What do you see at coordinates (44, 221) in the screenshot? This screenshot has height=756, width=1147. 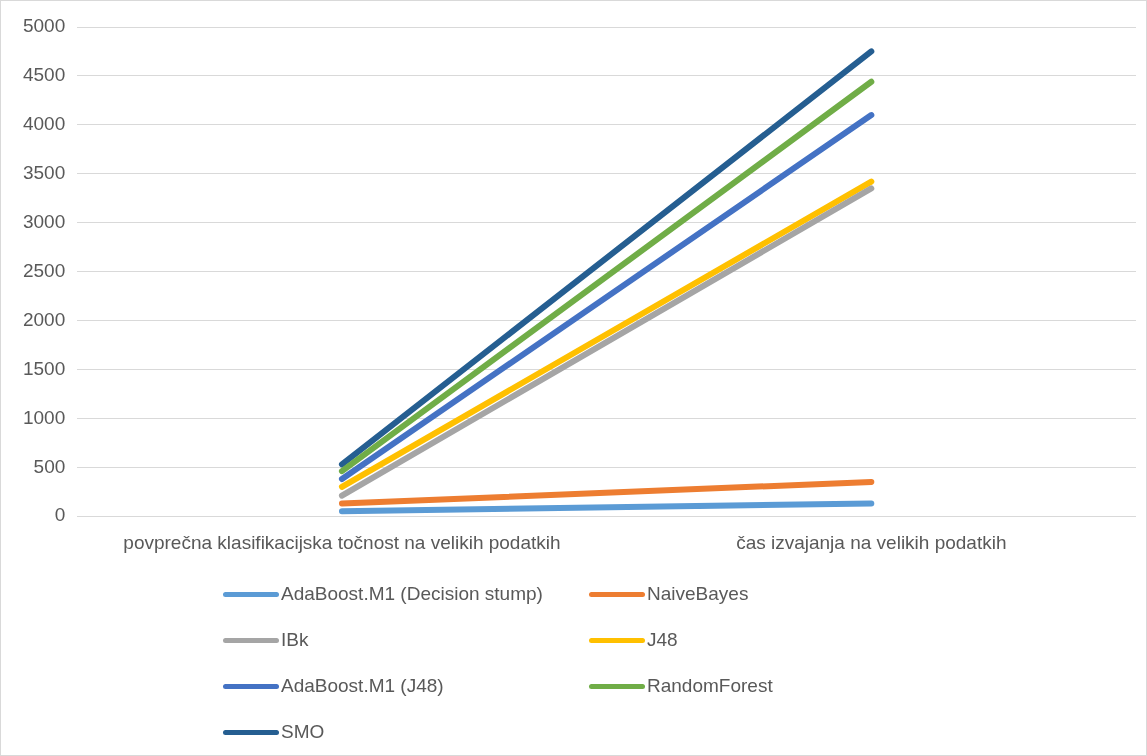 I see `y-tick-label: 3000` at bounding box center [44, 221].